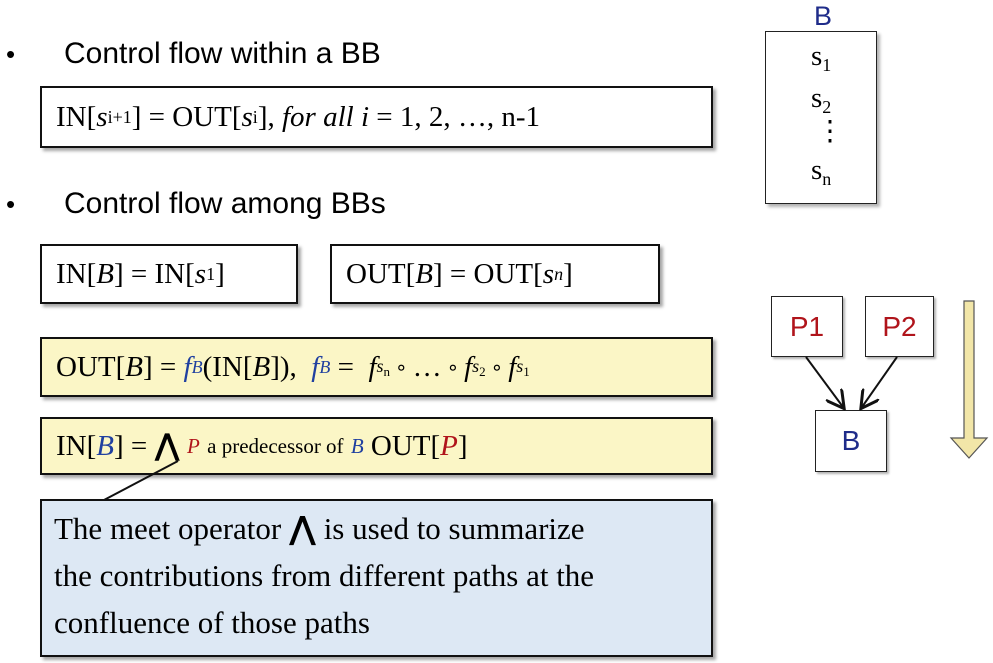 Image resolution: width=993 pixels, height=663 pixels. Describe the element at coordinates (851, 441) in the screenshot. I see `graph-node-b: B` at that location.